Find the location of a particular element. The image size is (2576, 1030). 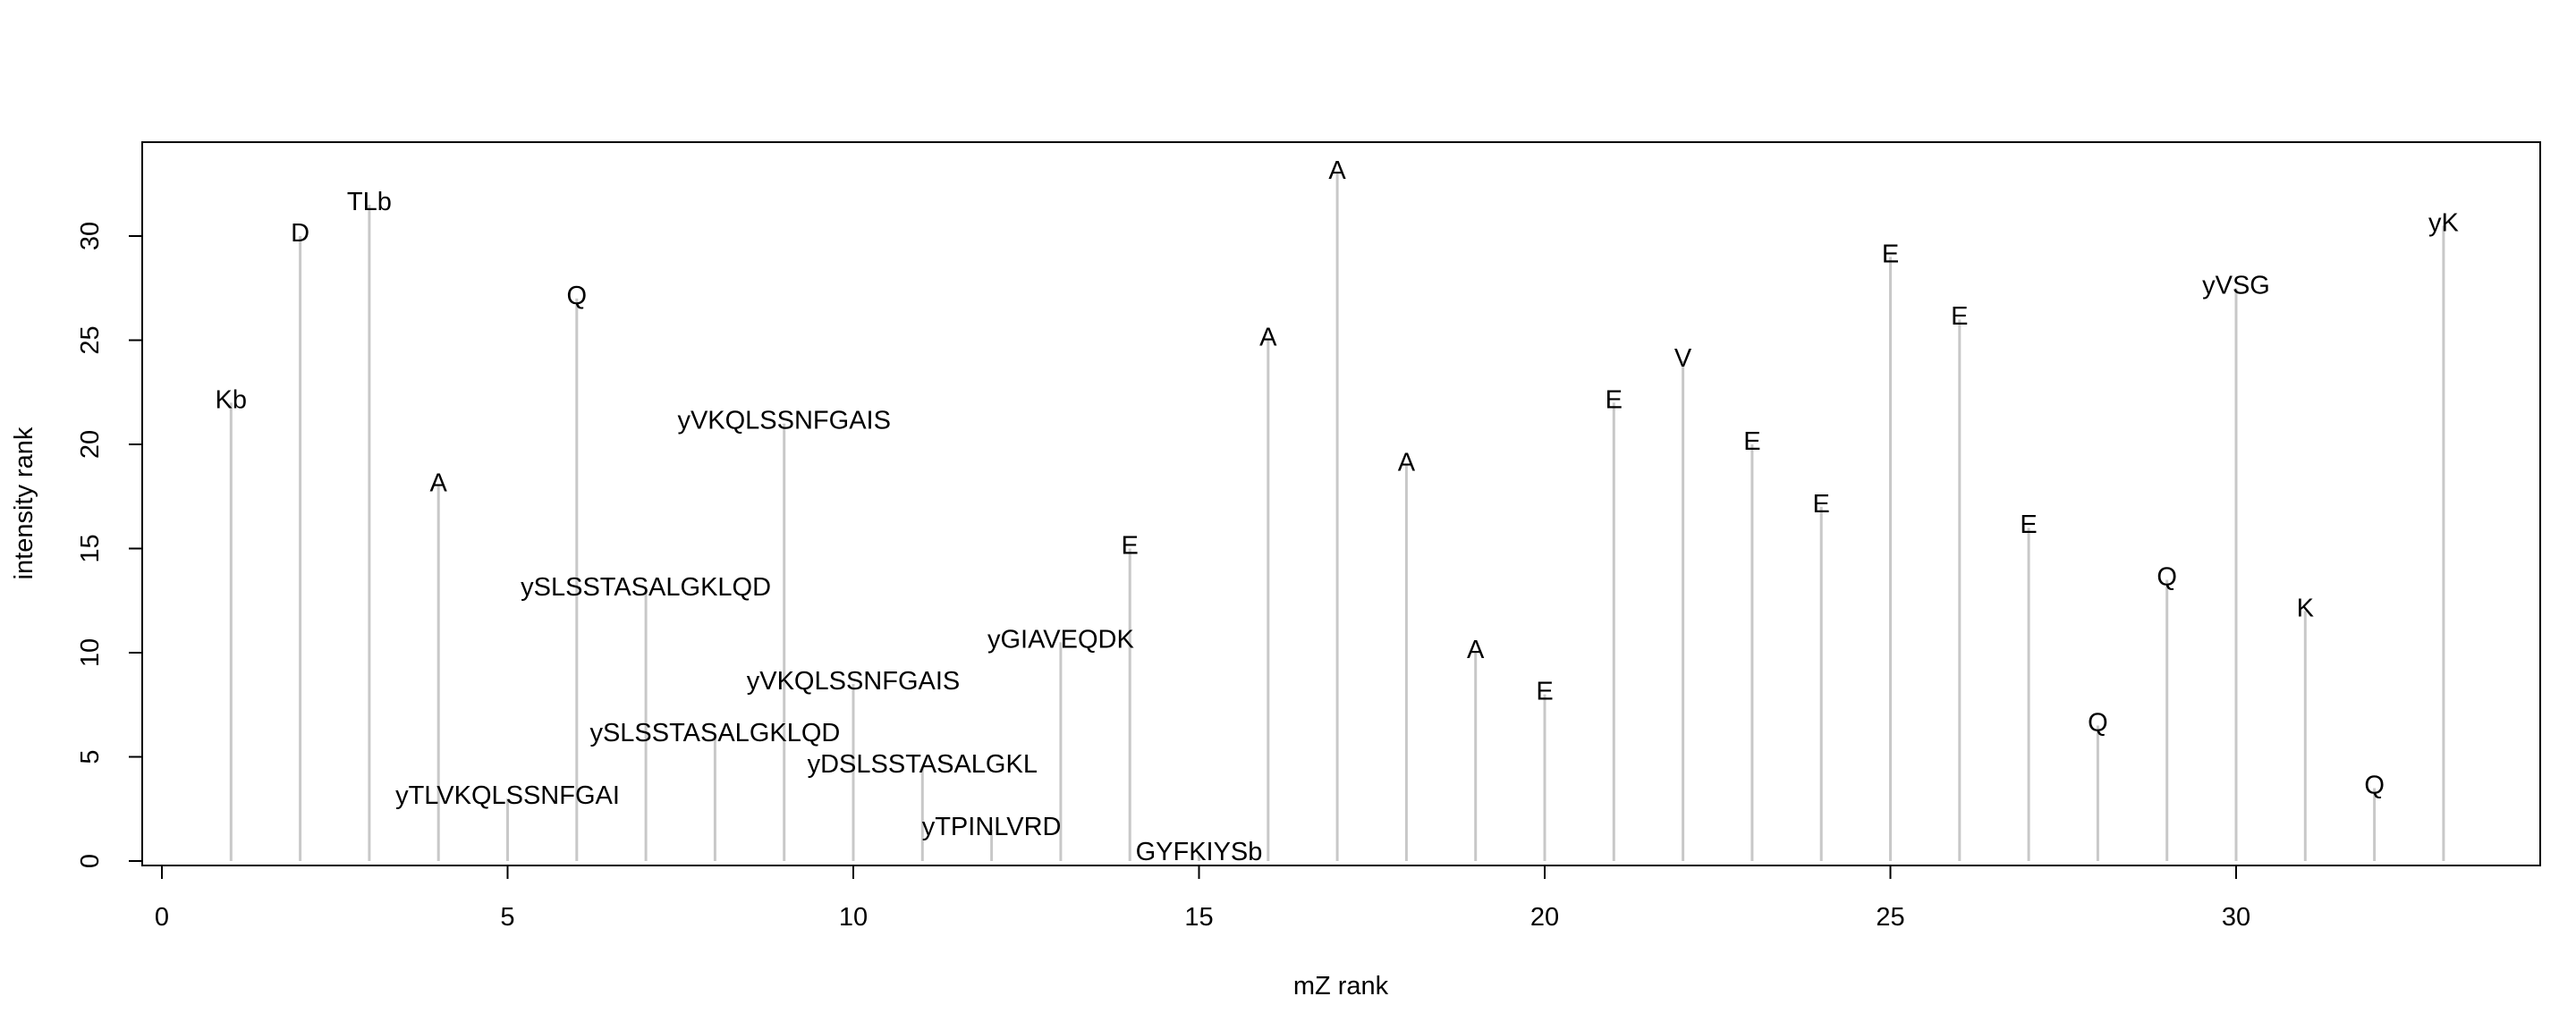

x-tick-label: 15 is located at coordinates (1198, 917).